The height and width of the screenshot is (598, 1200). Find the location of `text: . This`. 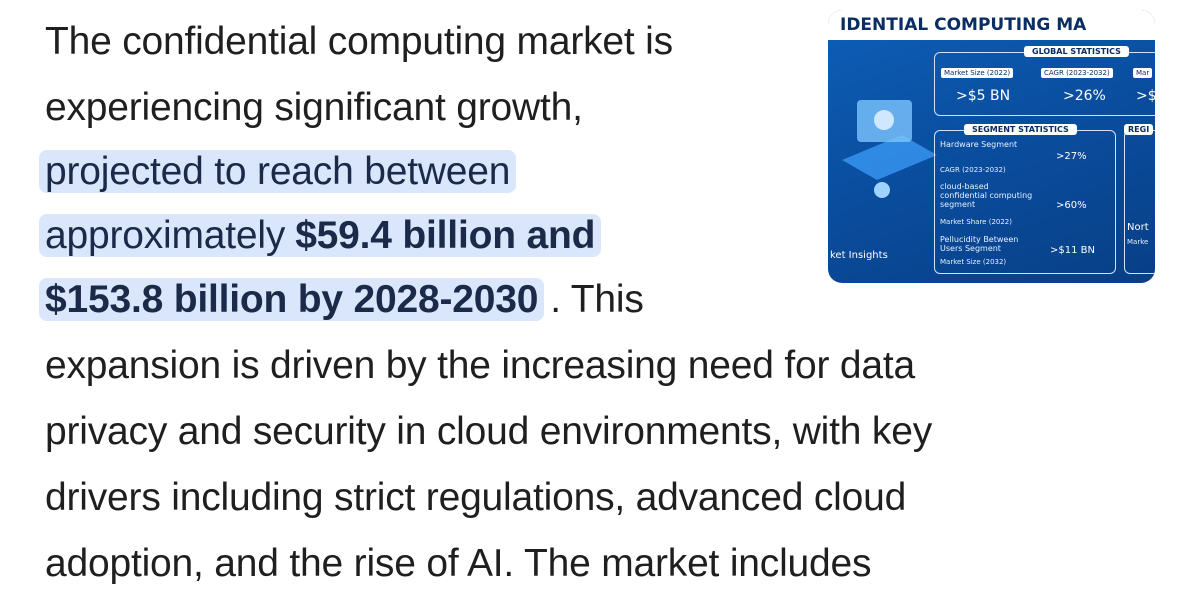

text: . This is located at coordinates (597, 299).